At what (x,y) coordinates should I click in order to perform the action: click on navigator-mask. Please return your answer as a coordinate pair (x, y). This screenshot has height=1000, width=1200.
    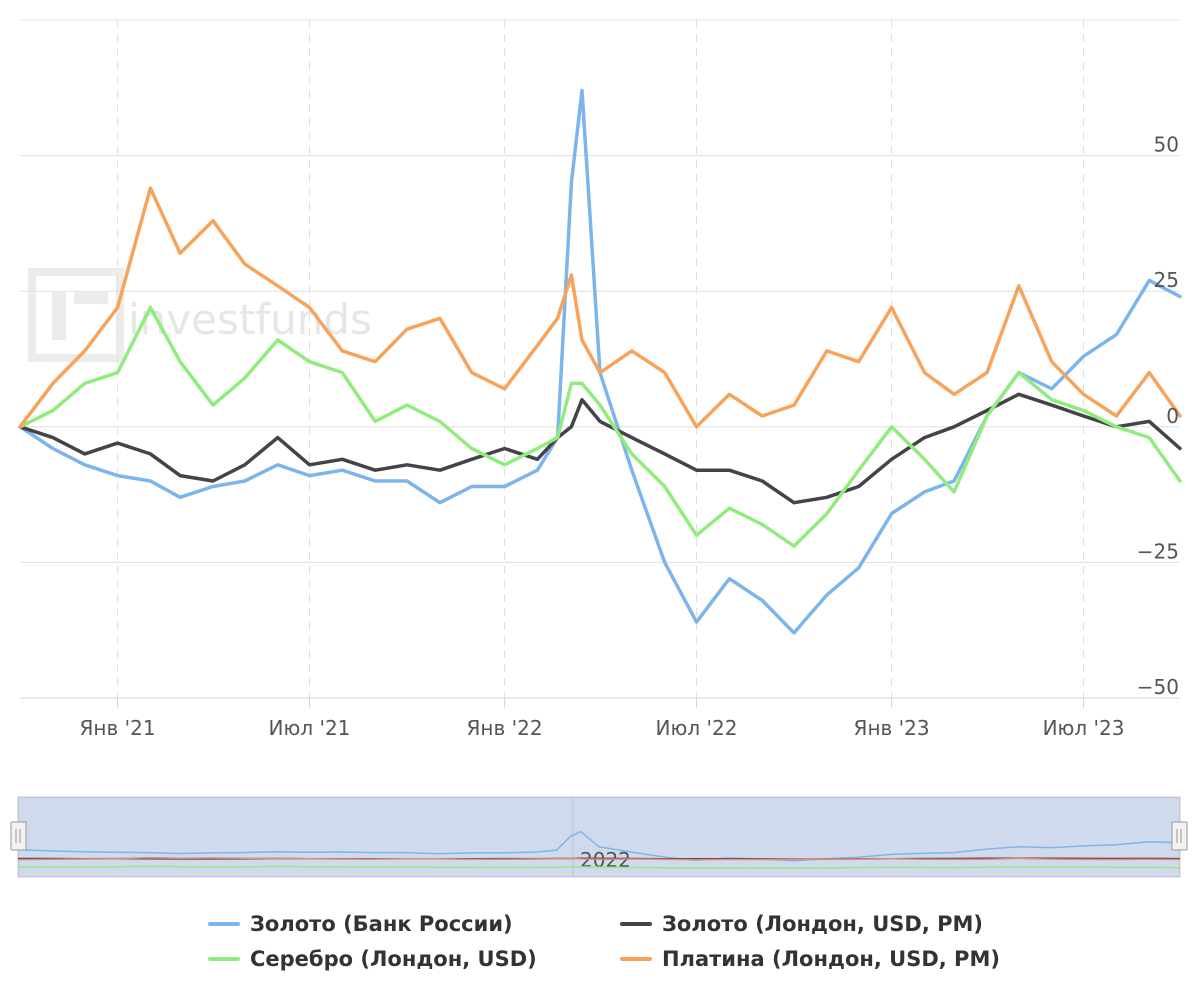
    Looking at the image, I should click on (599, 837).